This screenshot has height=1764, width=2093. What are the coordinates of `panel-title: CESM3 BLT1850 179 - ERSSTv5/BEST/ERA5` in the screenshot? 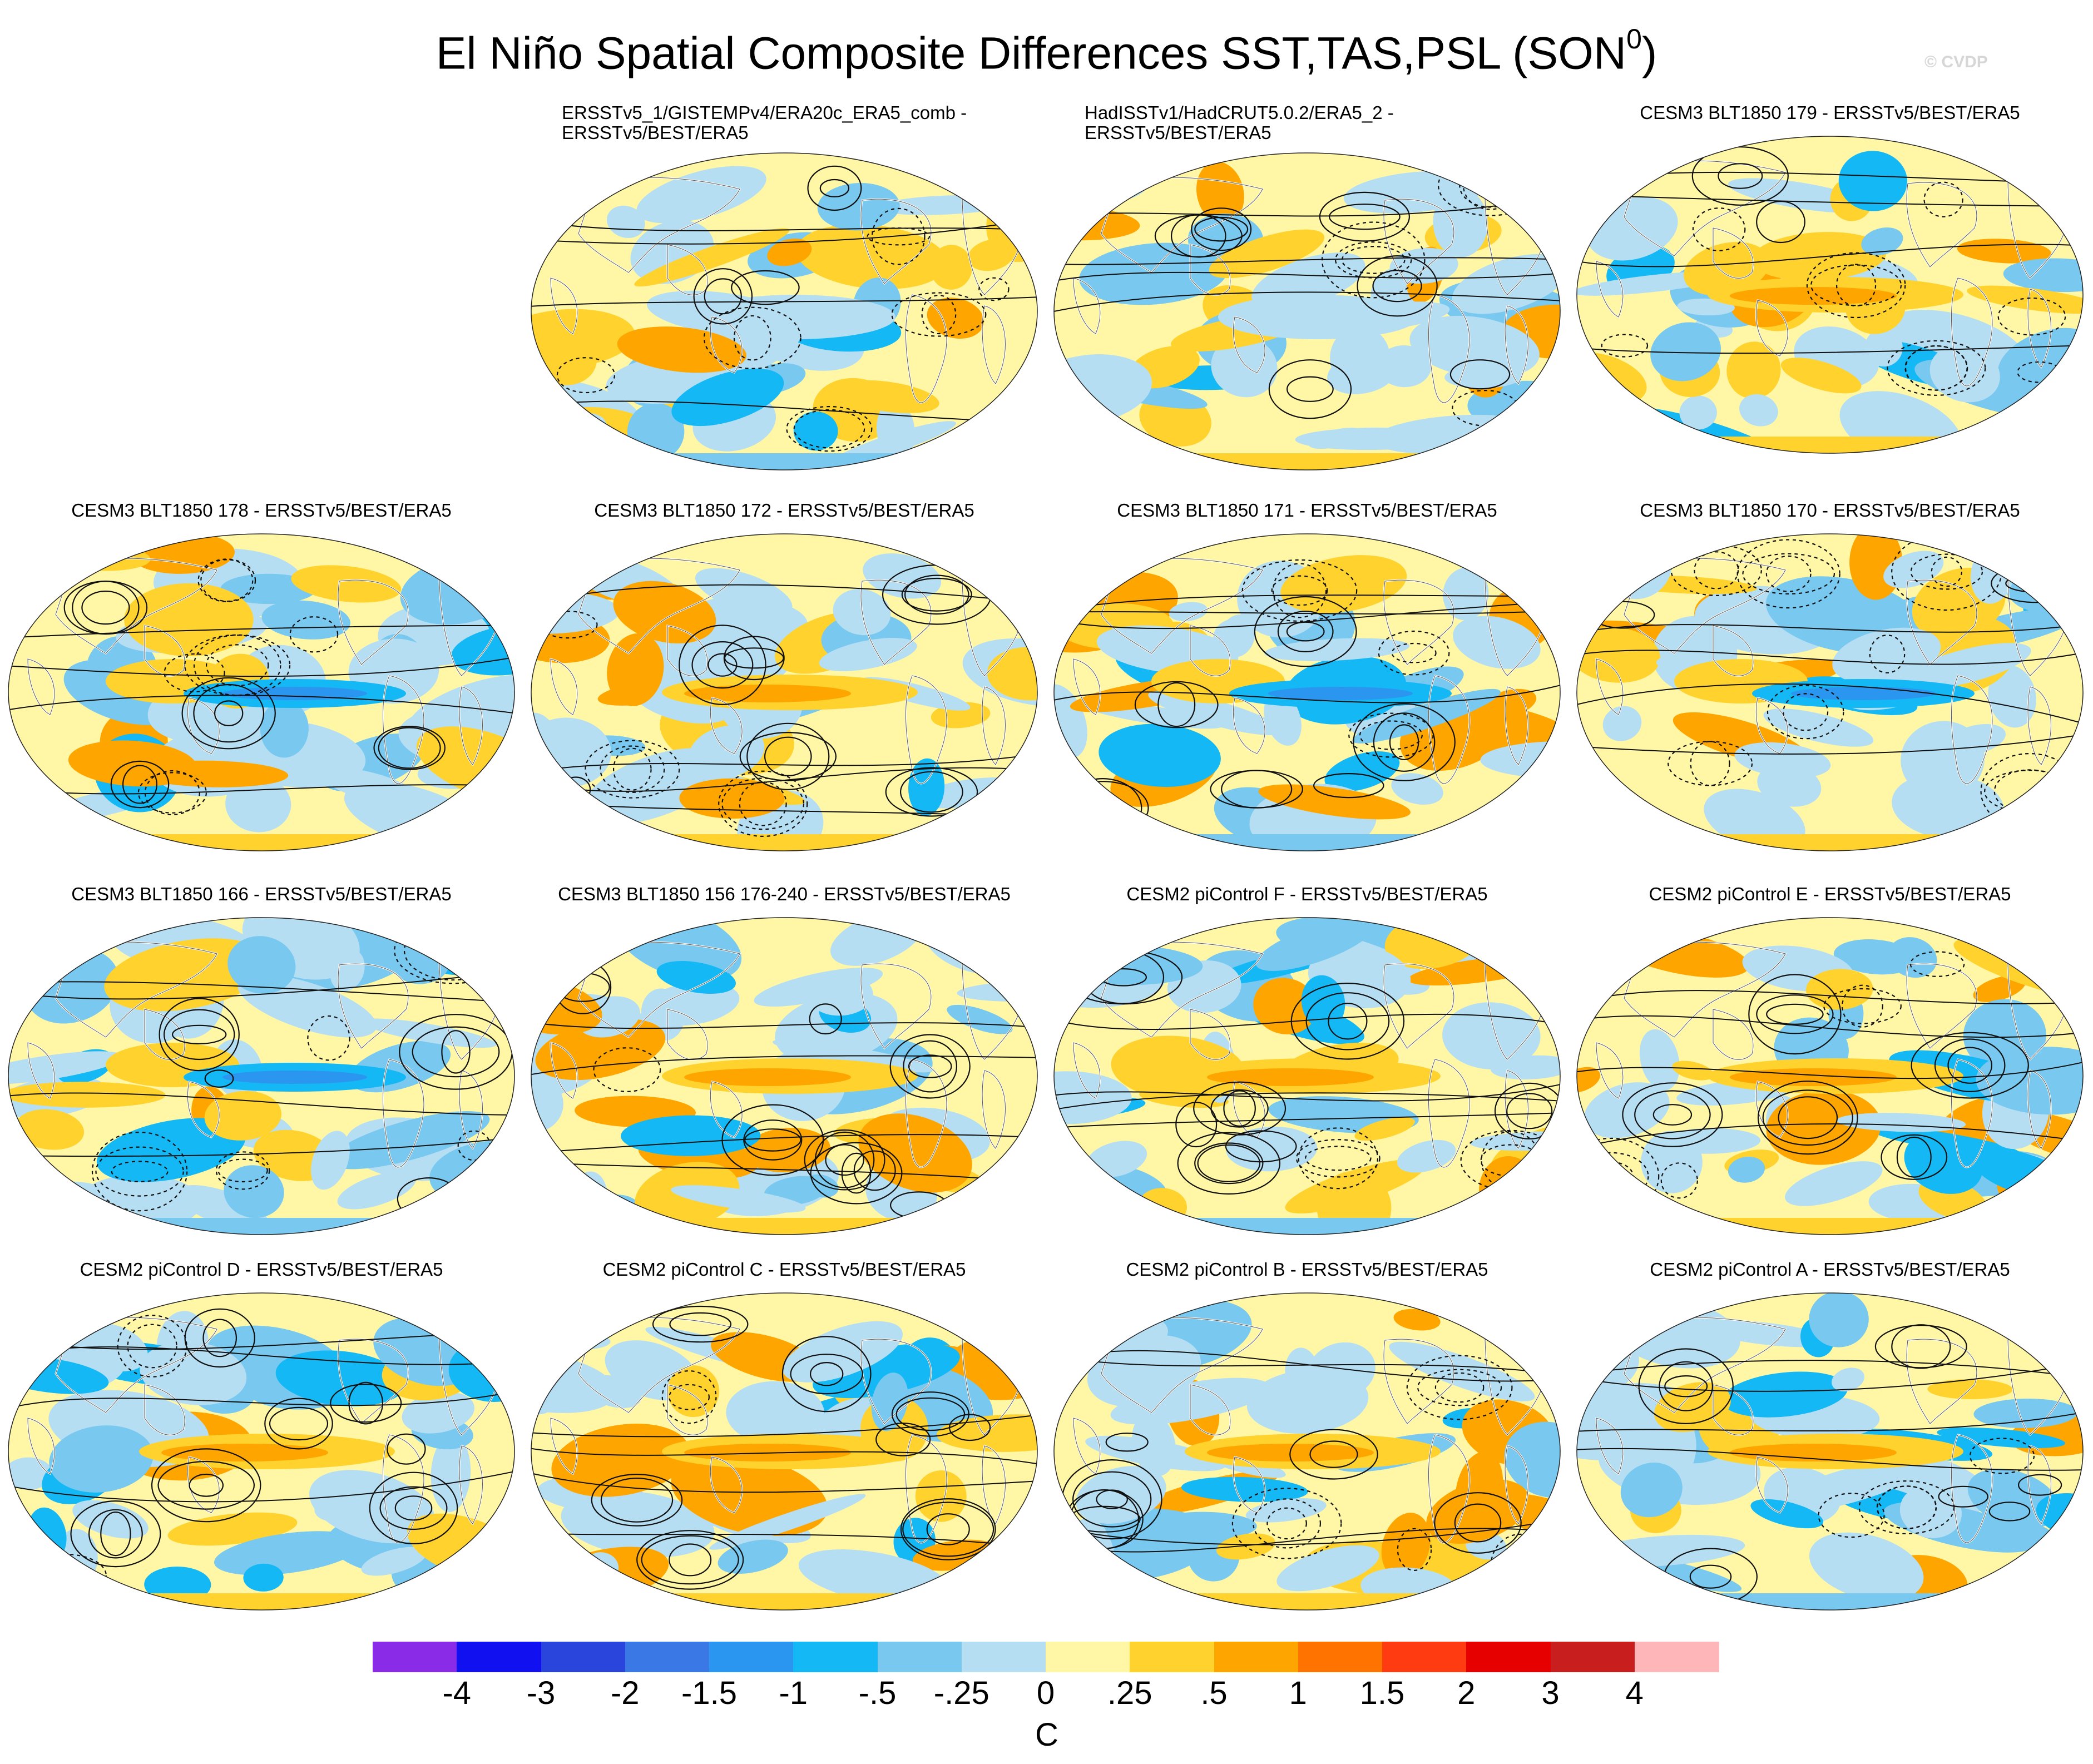 It's located at (1830, 112).